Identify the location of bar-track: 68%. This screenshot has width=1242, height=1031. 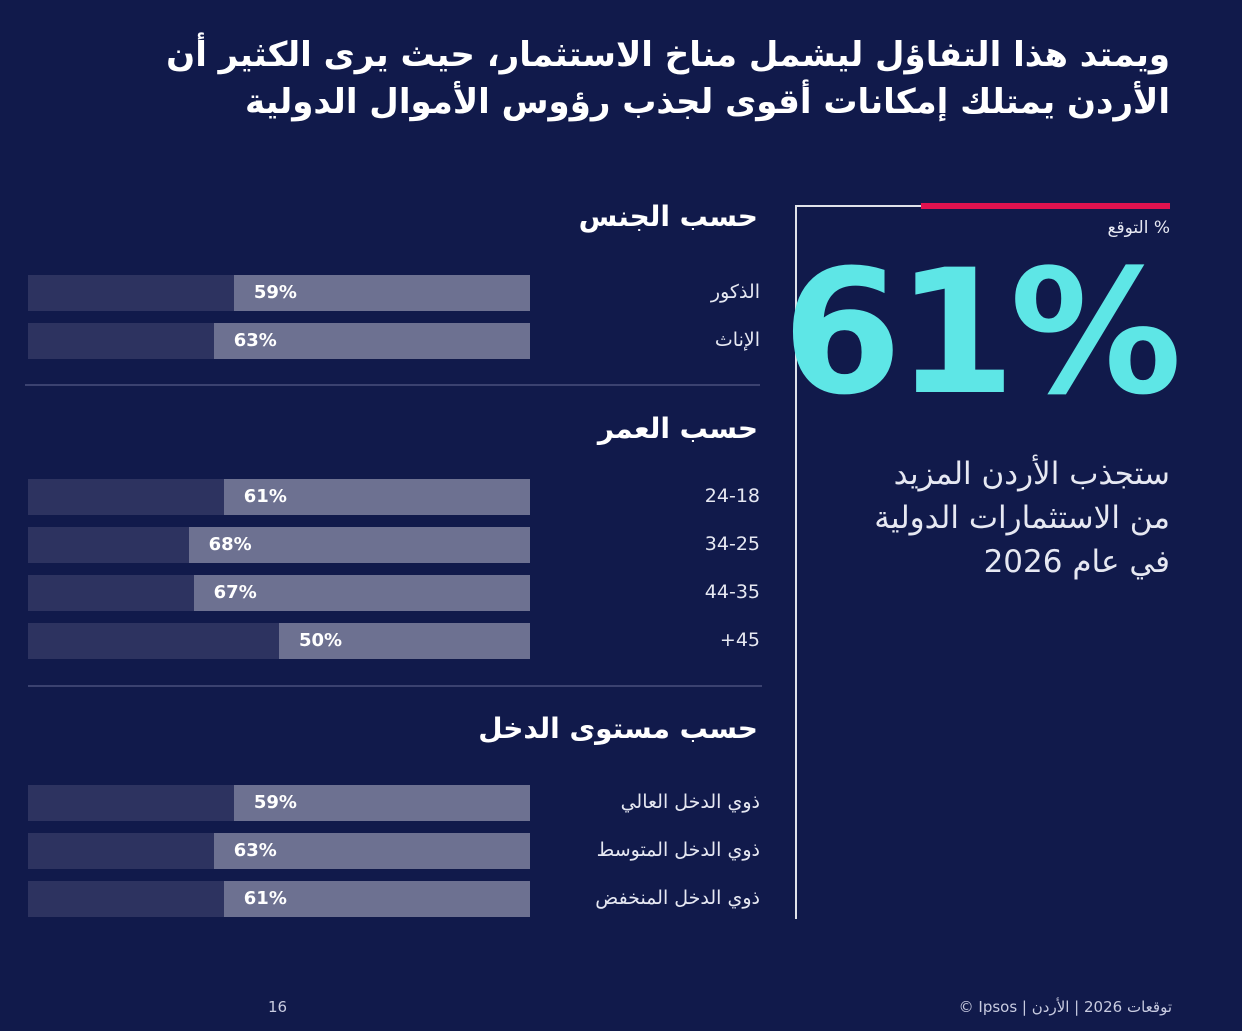
(279, 545).